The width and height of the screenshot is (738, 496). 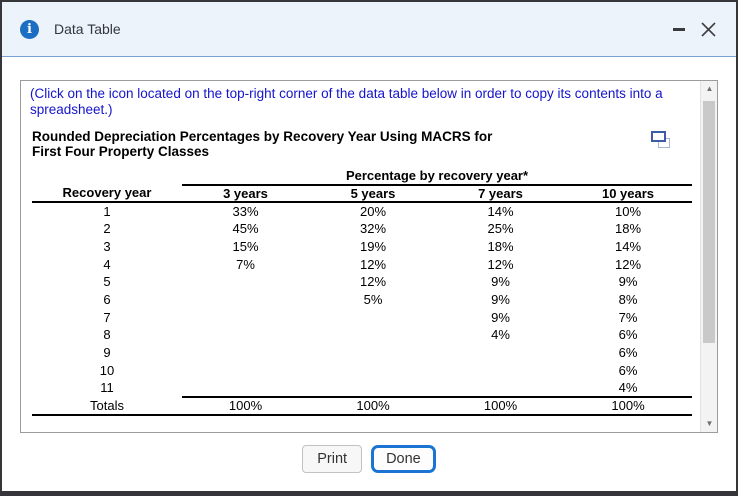 I want to click on totals-row: Totals 100% 100% 100% 100%, so click(x=362, y=405).